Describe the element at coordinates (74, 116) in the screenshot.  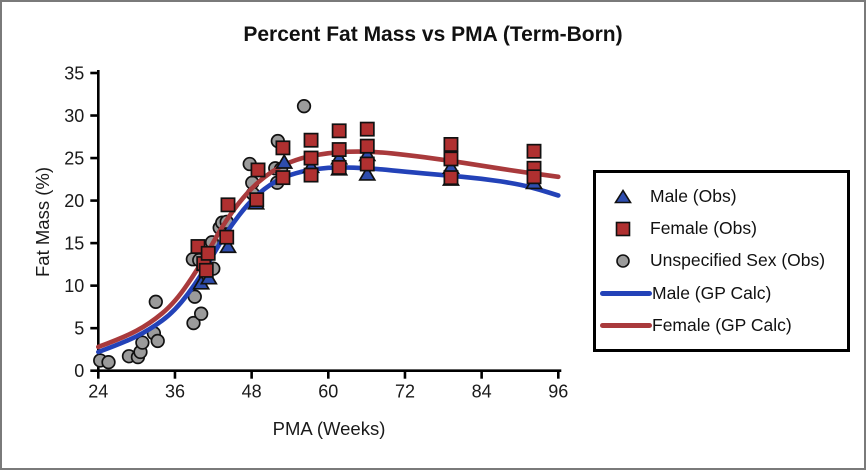
I see `y-tick-label: 30` at that location.